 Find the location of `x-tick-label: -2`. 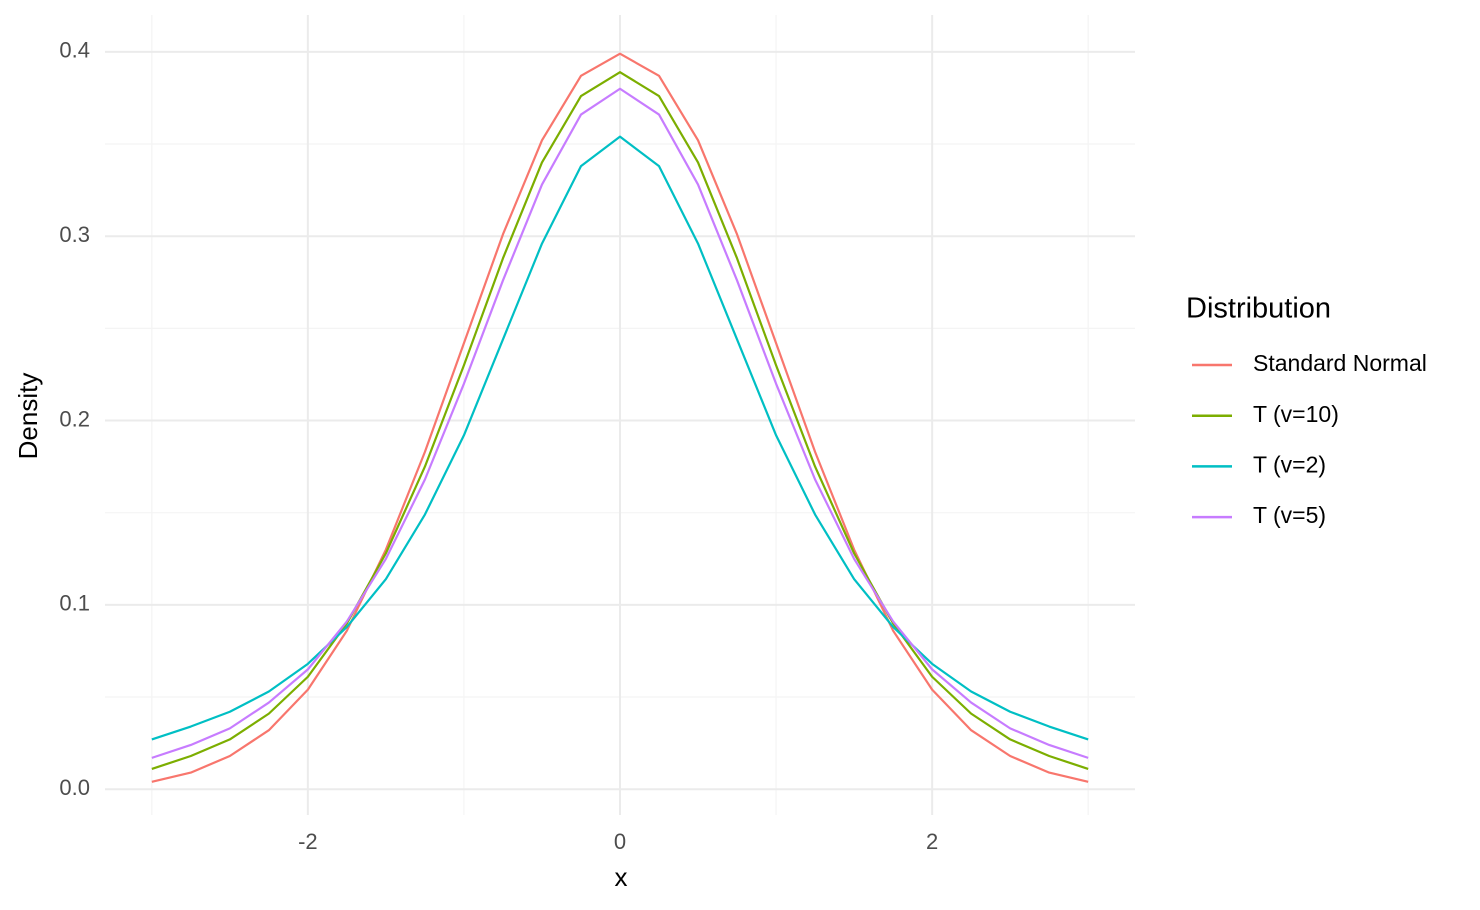

x-tick-label: -2 is located at coordinates (308, 841).